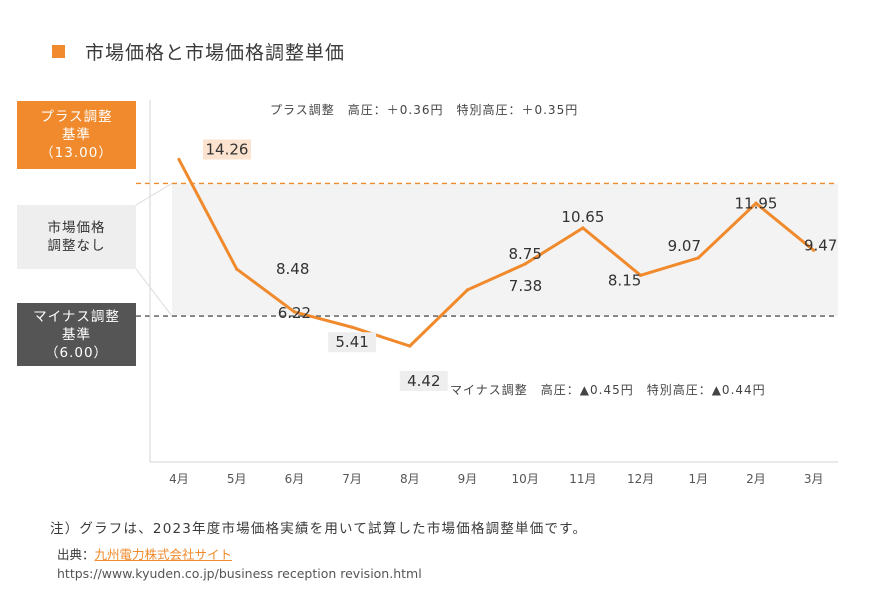  I want to click on x-tick-label: 5月, so click(237, 479).